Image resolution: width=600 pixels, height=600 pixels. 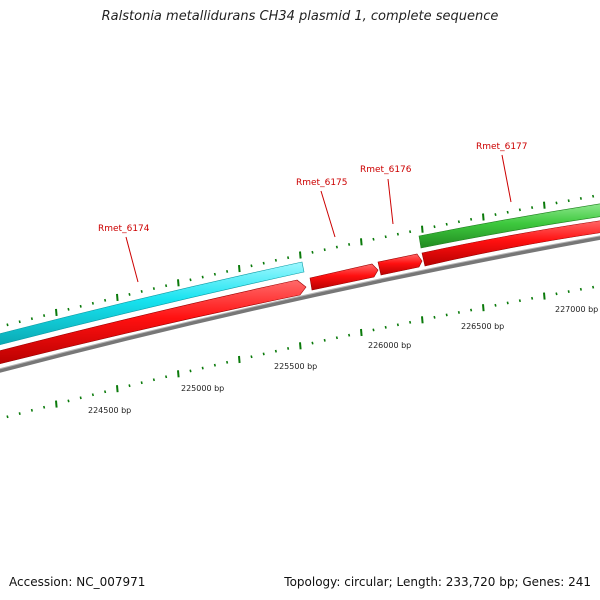 I want to click on bp-label-225000: 225000 bp, so click(x=202, y=388).